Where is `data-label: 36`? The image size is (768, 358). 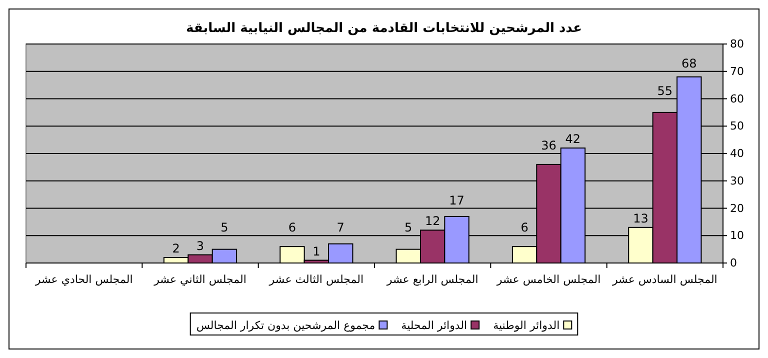 data-label: 36 is located at coordinates (548, 145).